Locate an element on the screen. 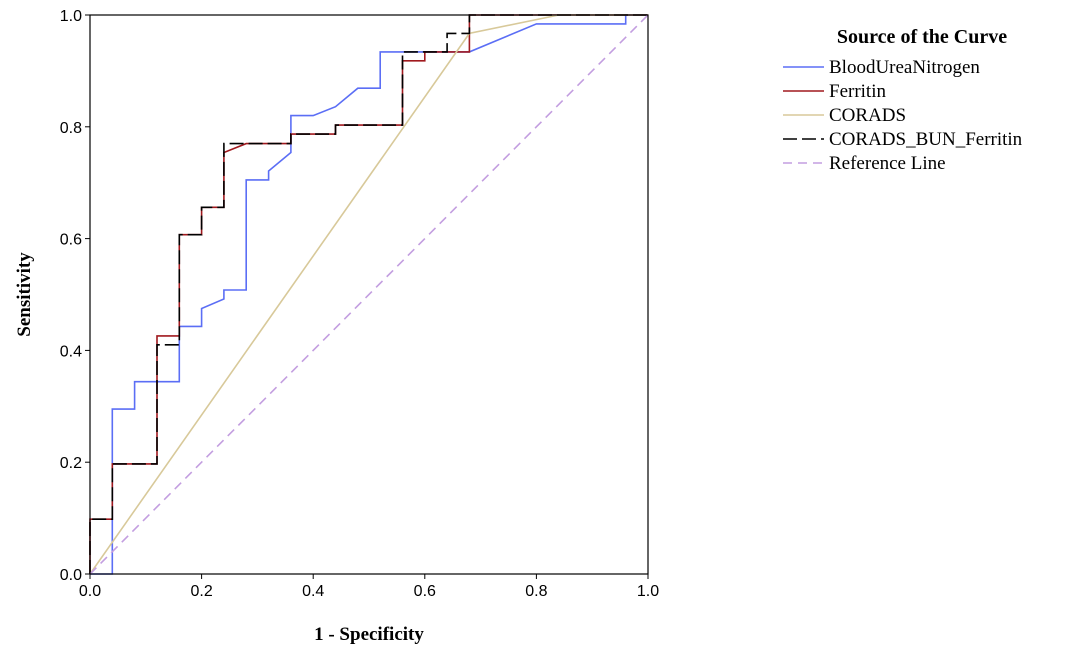 The width and height of the screenshot is (1065, 647). x-axis-title: 1 - Specificity is located at coordinates (369, 634).